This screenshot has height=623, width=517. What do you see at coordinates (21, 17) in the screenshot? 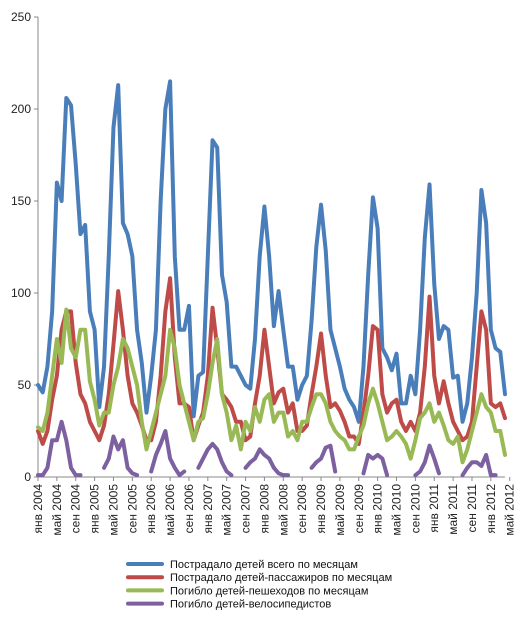
I see `y-tick-label: 250` at bounding box center [21, 17].